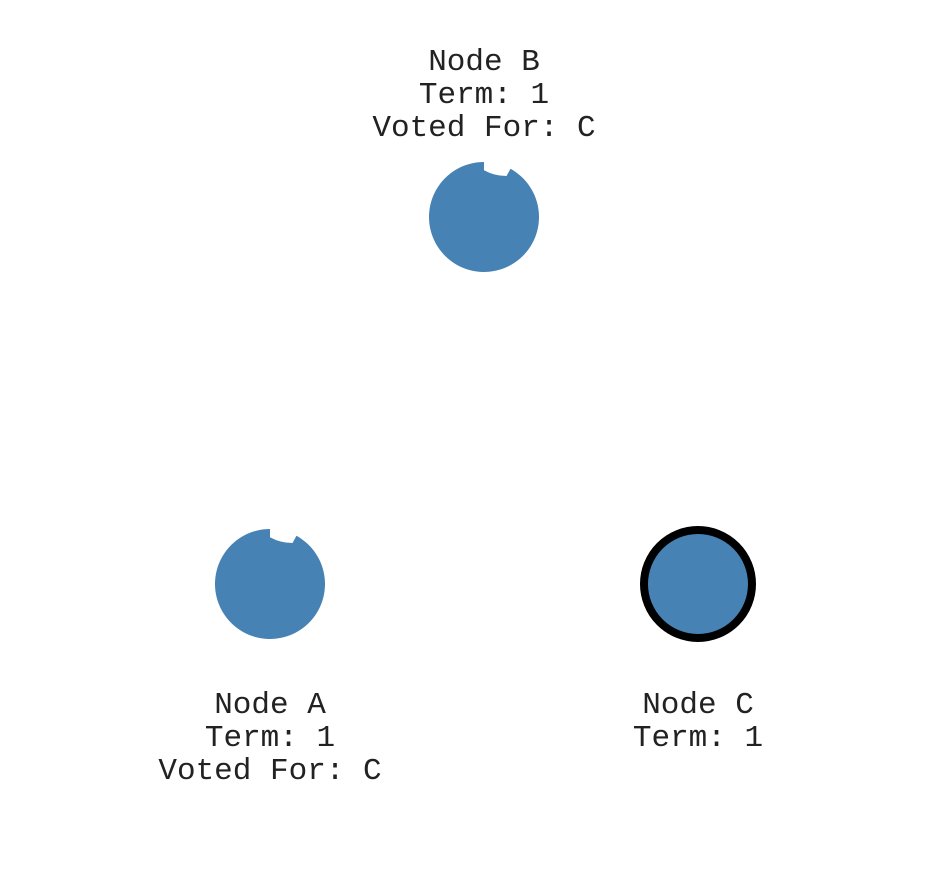 Image resolution: width=938 pixels, height=886 pixels. What do you see at coordinates (698, 705) in the screenshot?
I see `node-c-name: Node C` at bounding box center [698, 705].